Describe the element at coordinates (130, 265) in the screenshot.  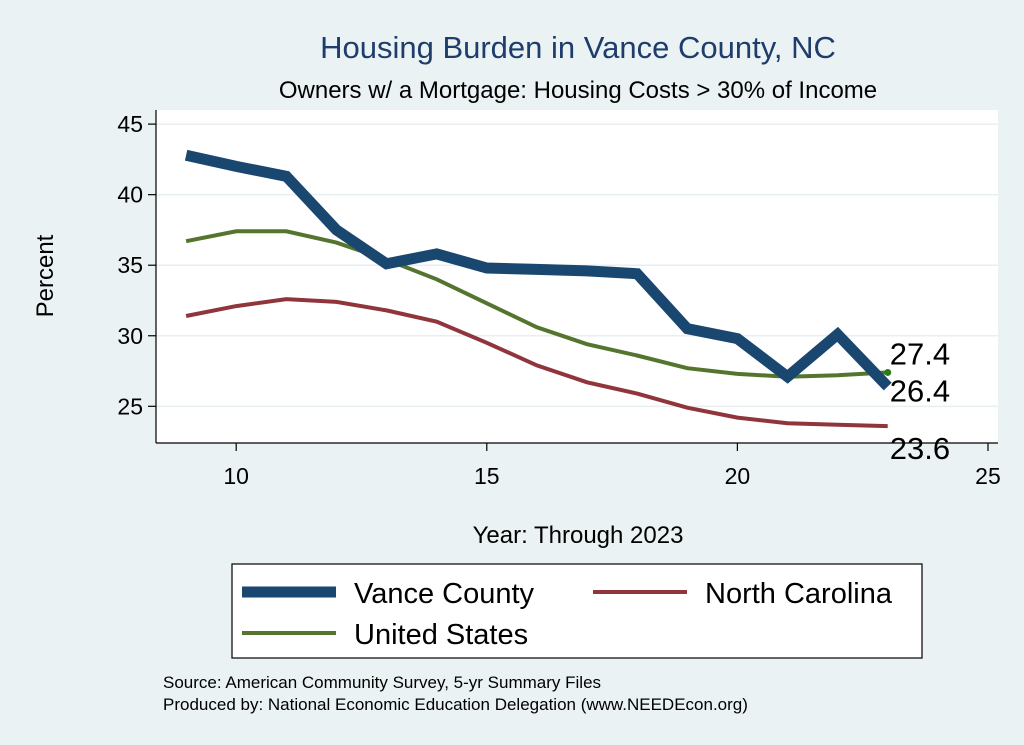
I see `y-tick-label-35: 35` at that location.